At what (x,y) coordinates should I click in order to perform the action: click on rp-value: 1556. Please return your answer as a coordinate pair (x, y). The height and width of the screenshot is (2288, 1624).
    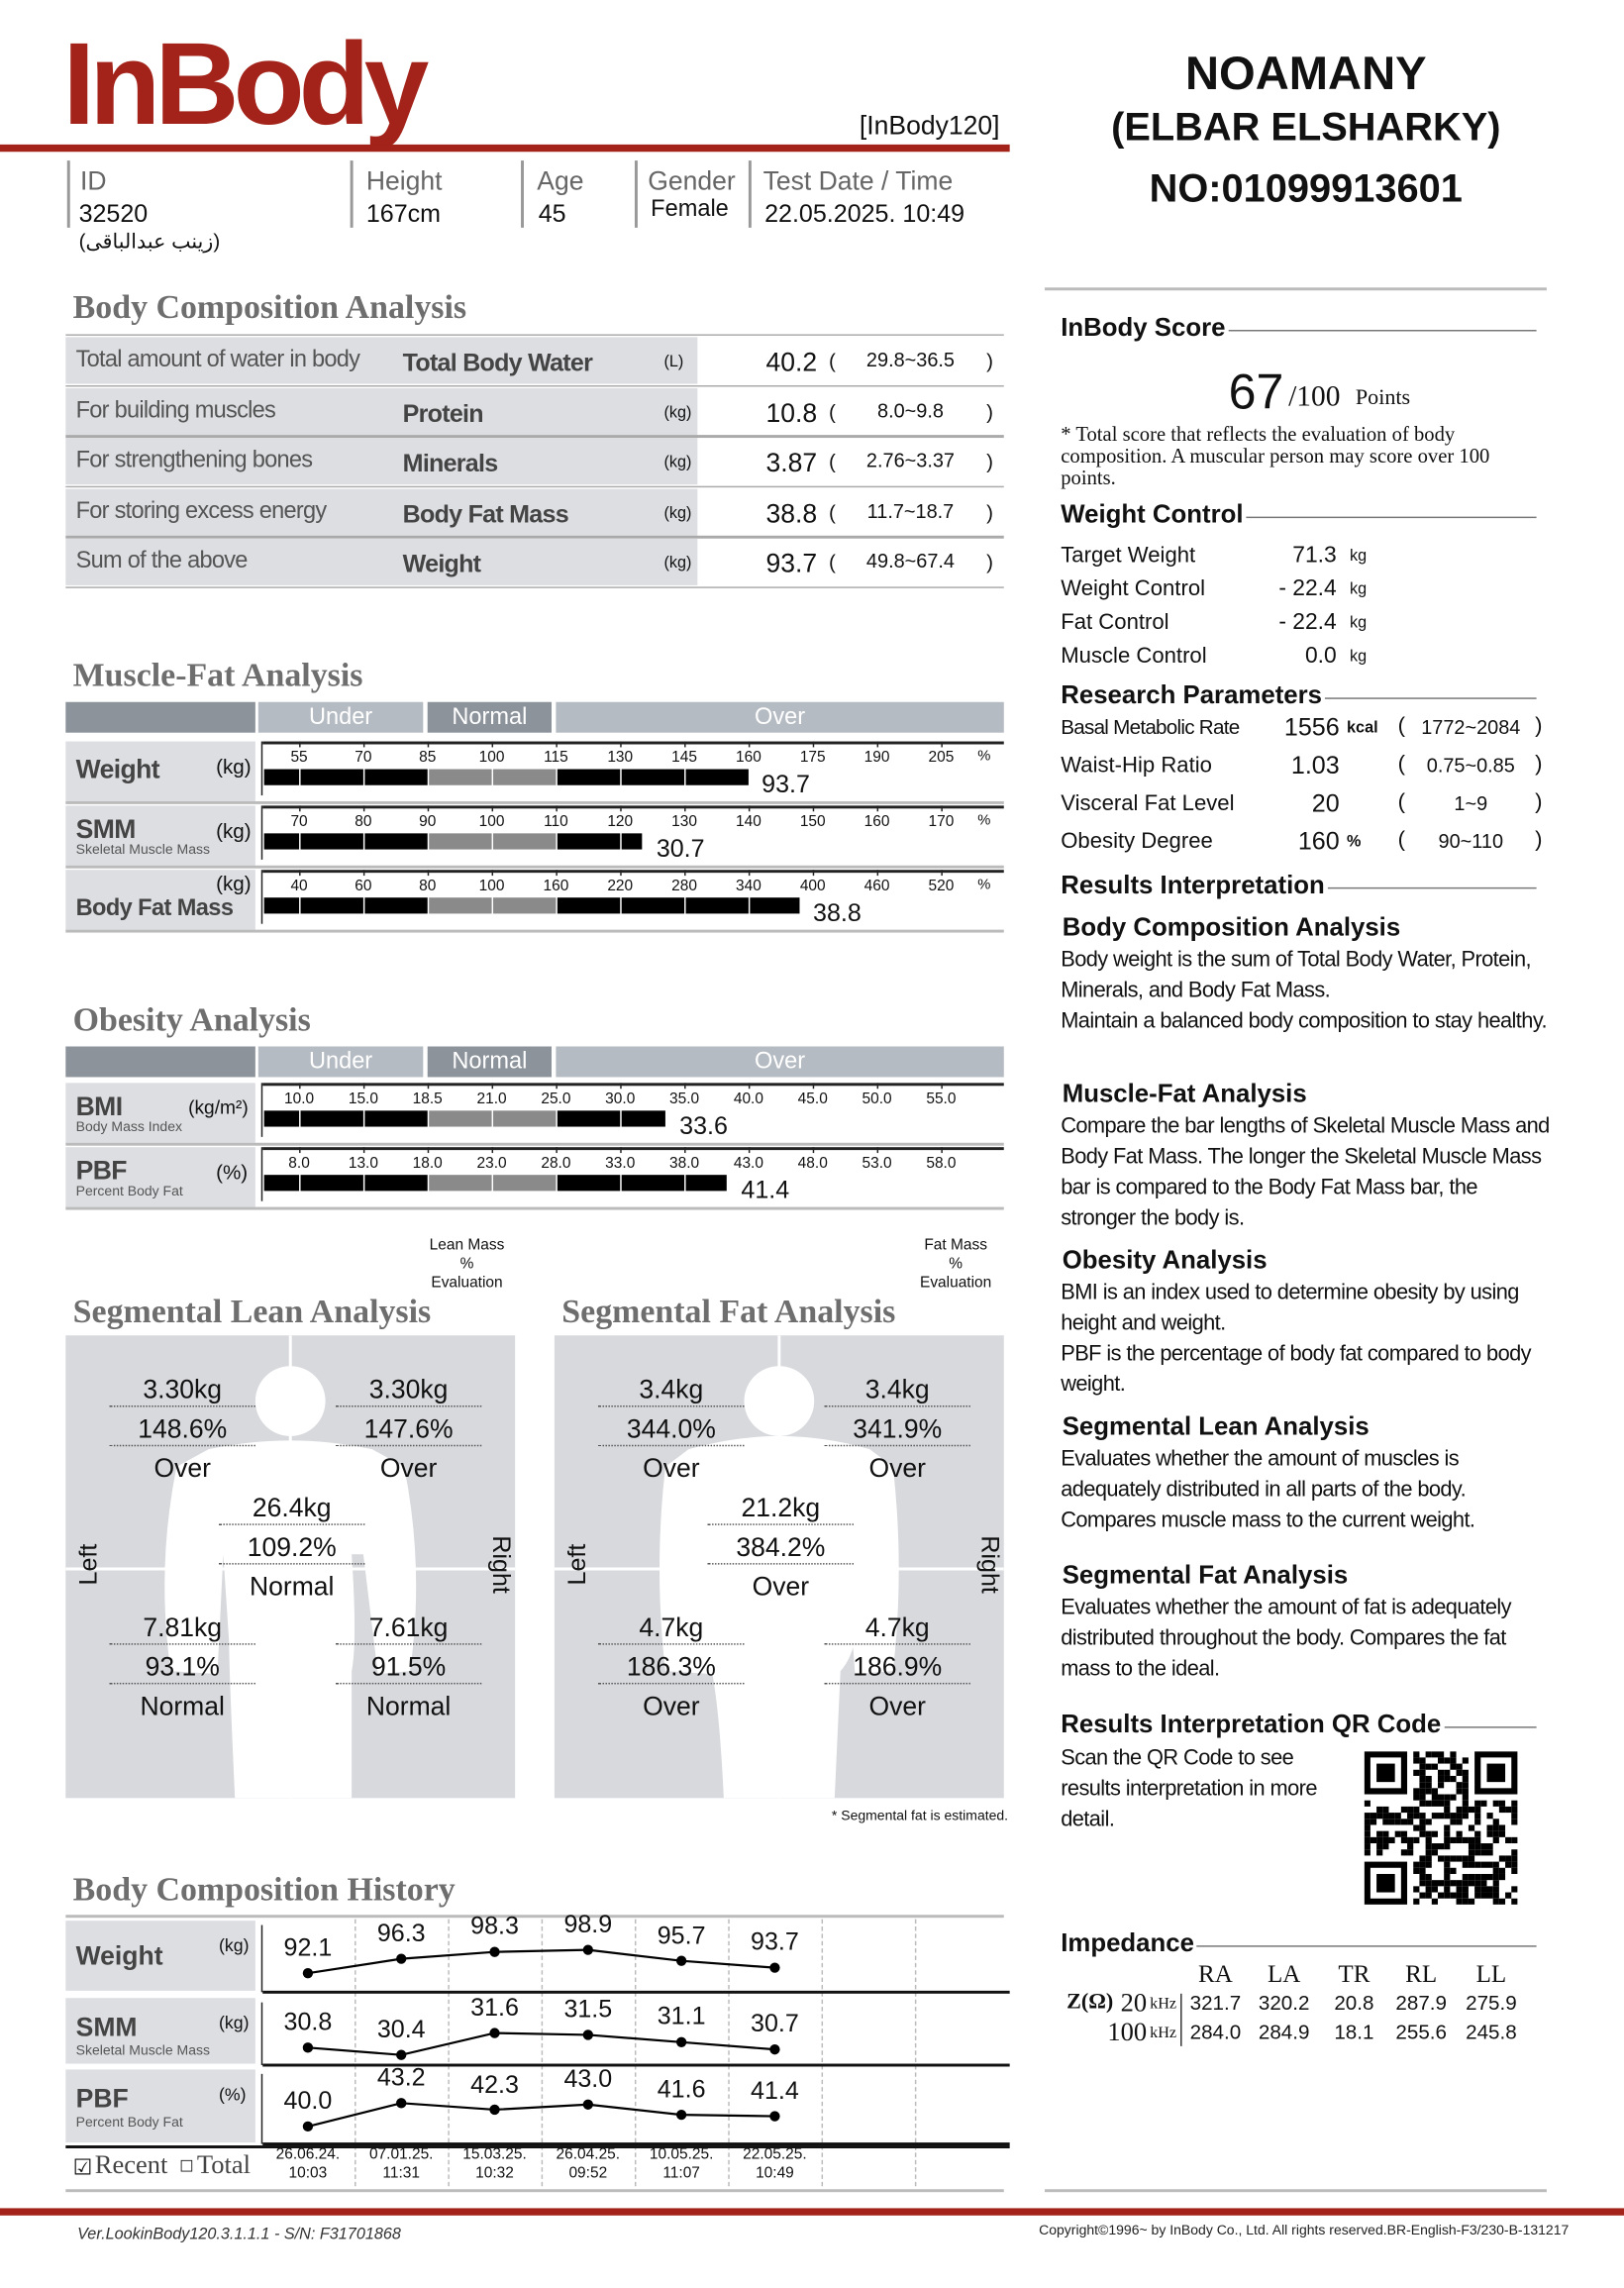
    Looking at the image, I should click on (1311, 727).